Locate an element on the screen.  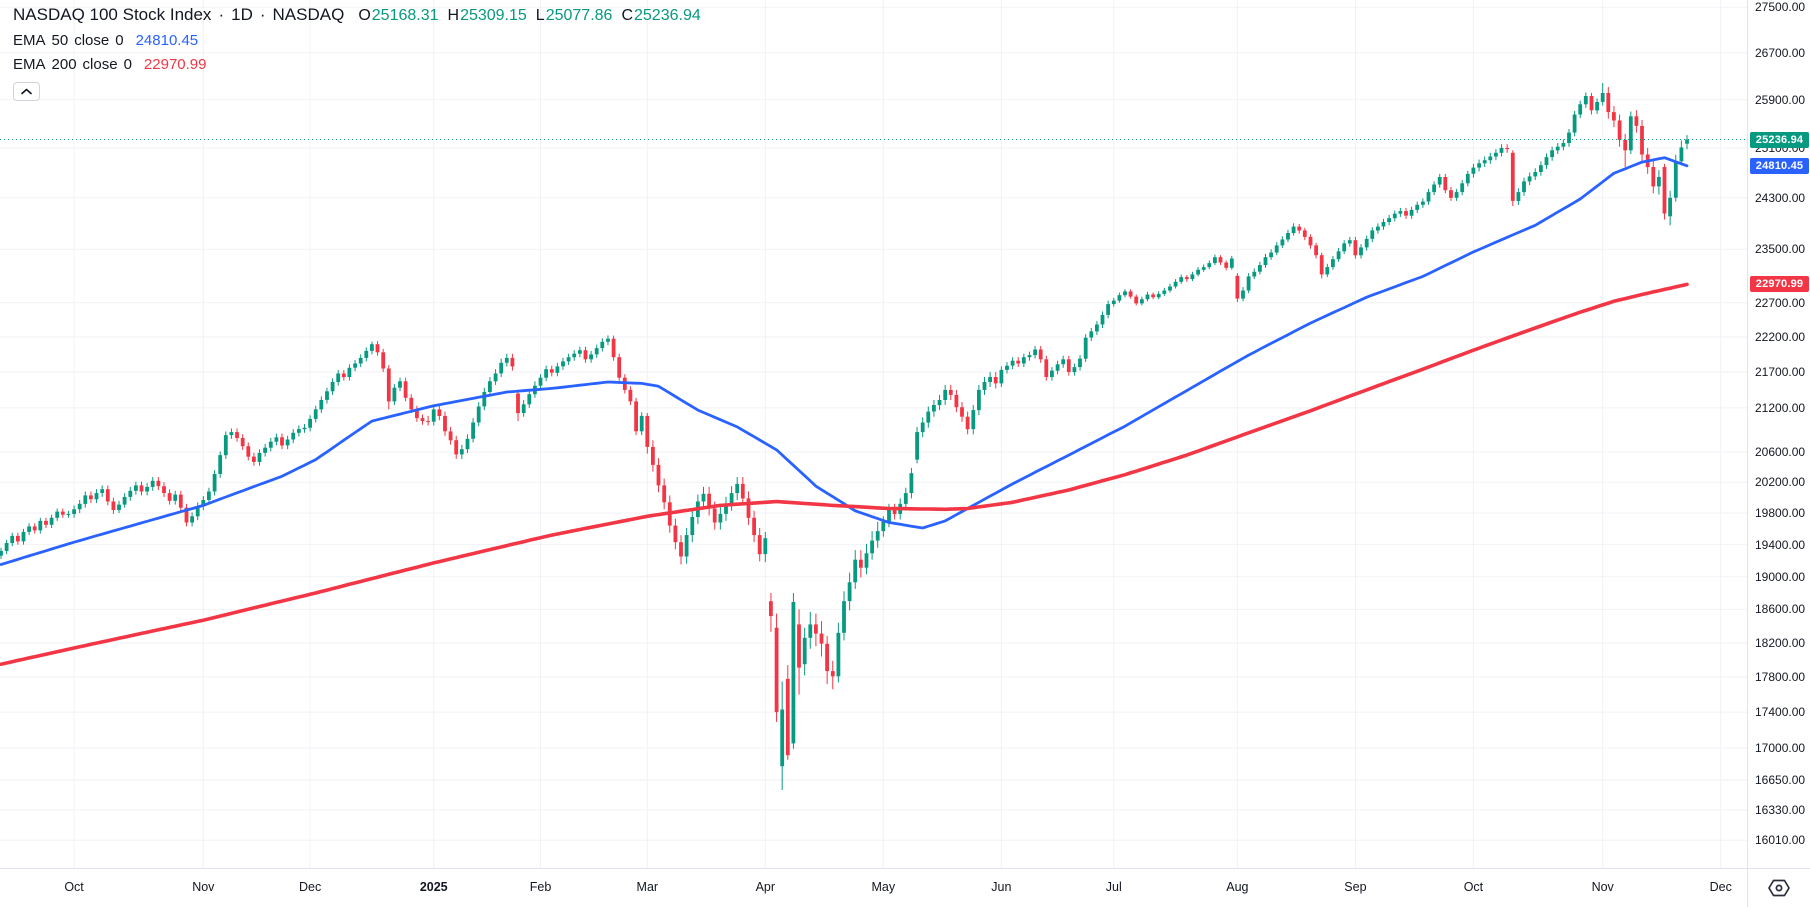
indicator-legend-row-ema50: EMA 50 close 0 24810.45 is located at coordinates (357, 40).